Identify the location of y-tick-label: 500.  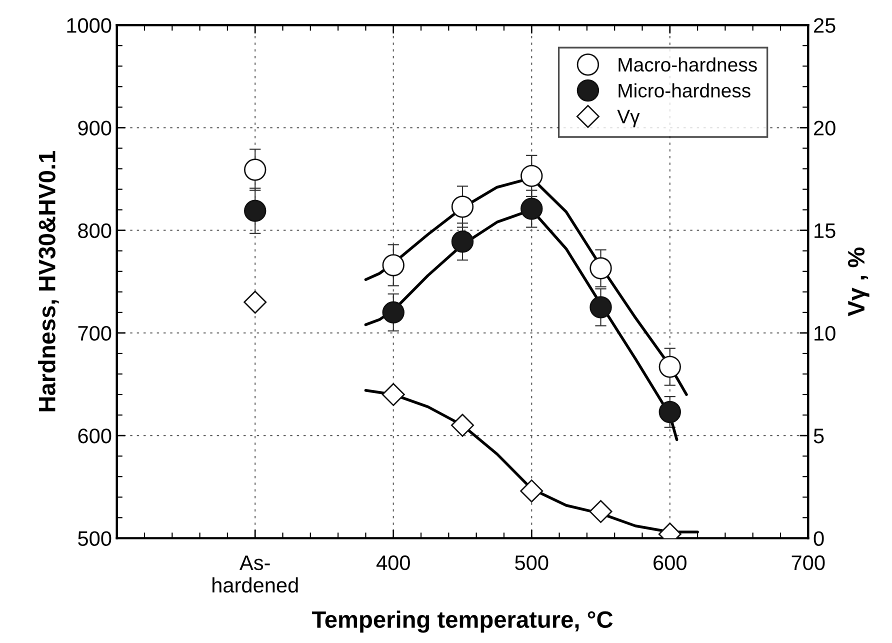
(95, 538).